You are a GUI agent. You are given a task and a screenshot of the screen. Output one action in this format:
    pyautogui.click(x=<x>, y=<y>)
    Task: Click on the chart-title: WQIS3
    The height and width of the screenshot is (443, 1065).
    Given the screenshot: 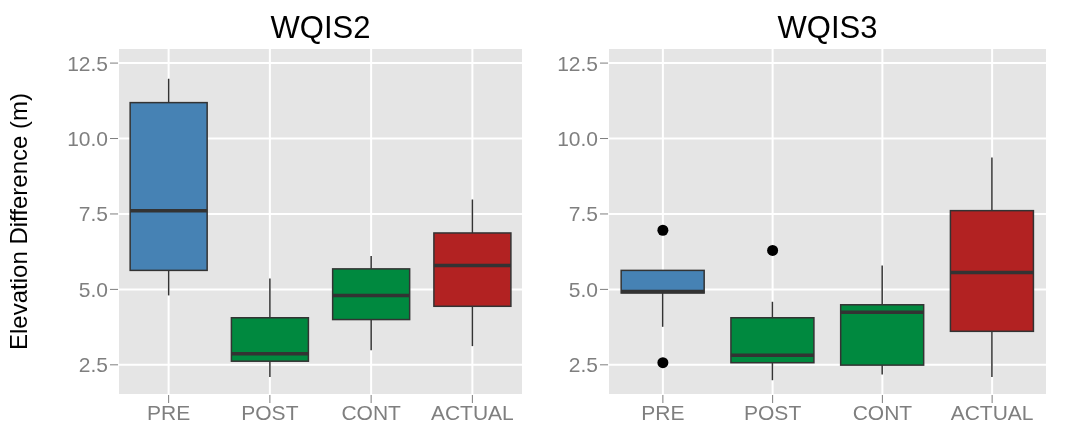 What is the action you would take?
    pyautogui.click(x=827, y=28)
    